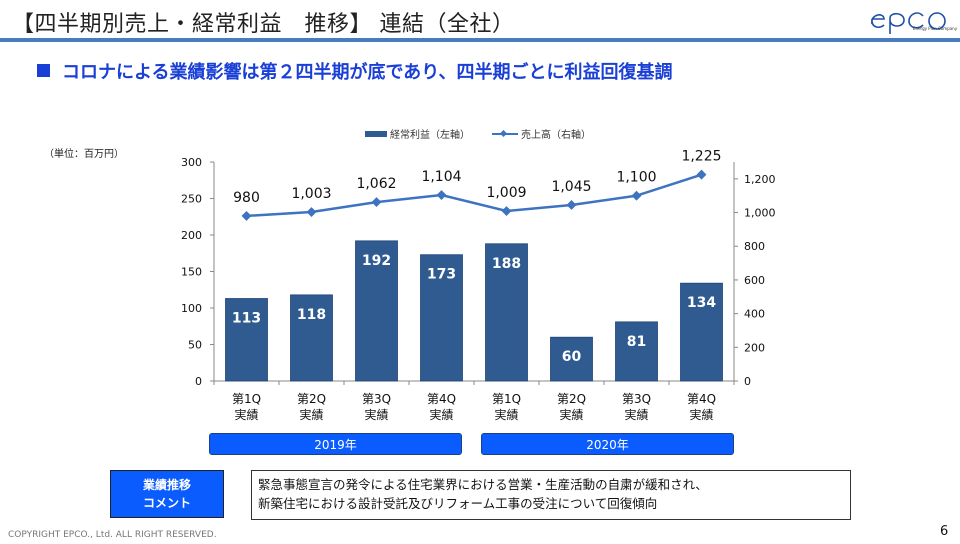 This screenshot has height=544, width=960. Describe the element at coordinates (441, 275) in the screenshot. I see `bar-label-3: 173` at that location.